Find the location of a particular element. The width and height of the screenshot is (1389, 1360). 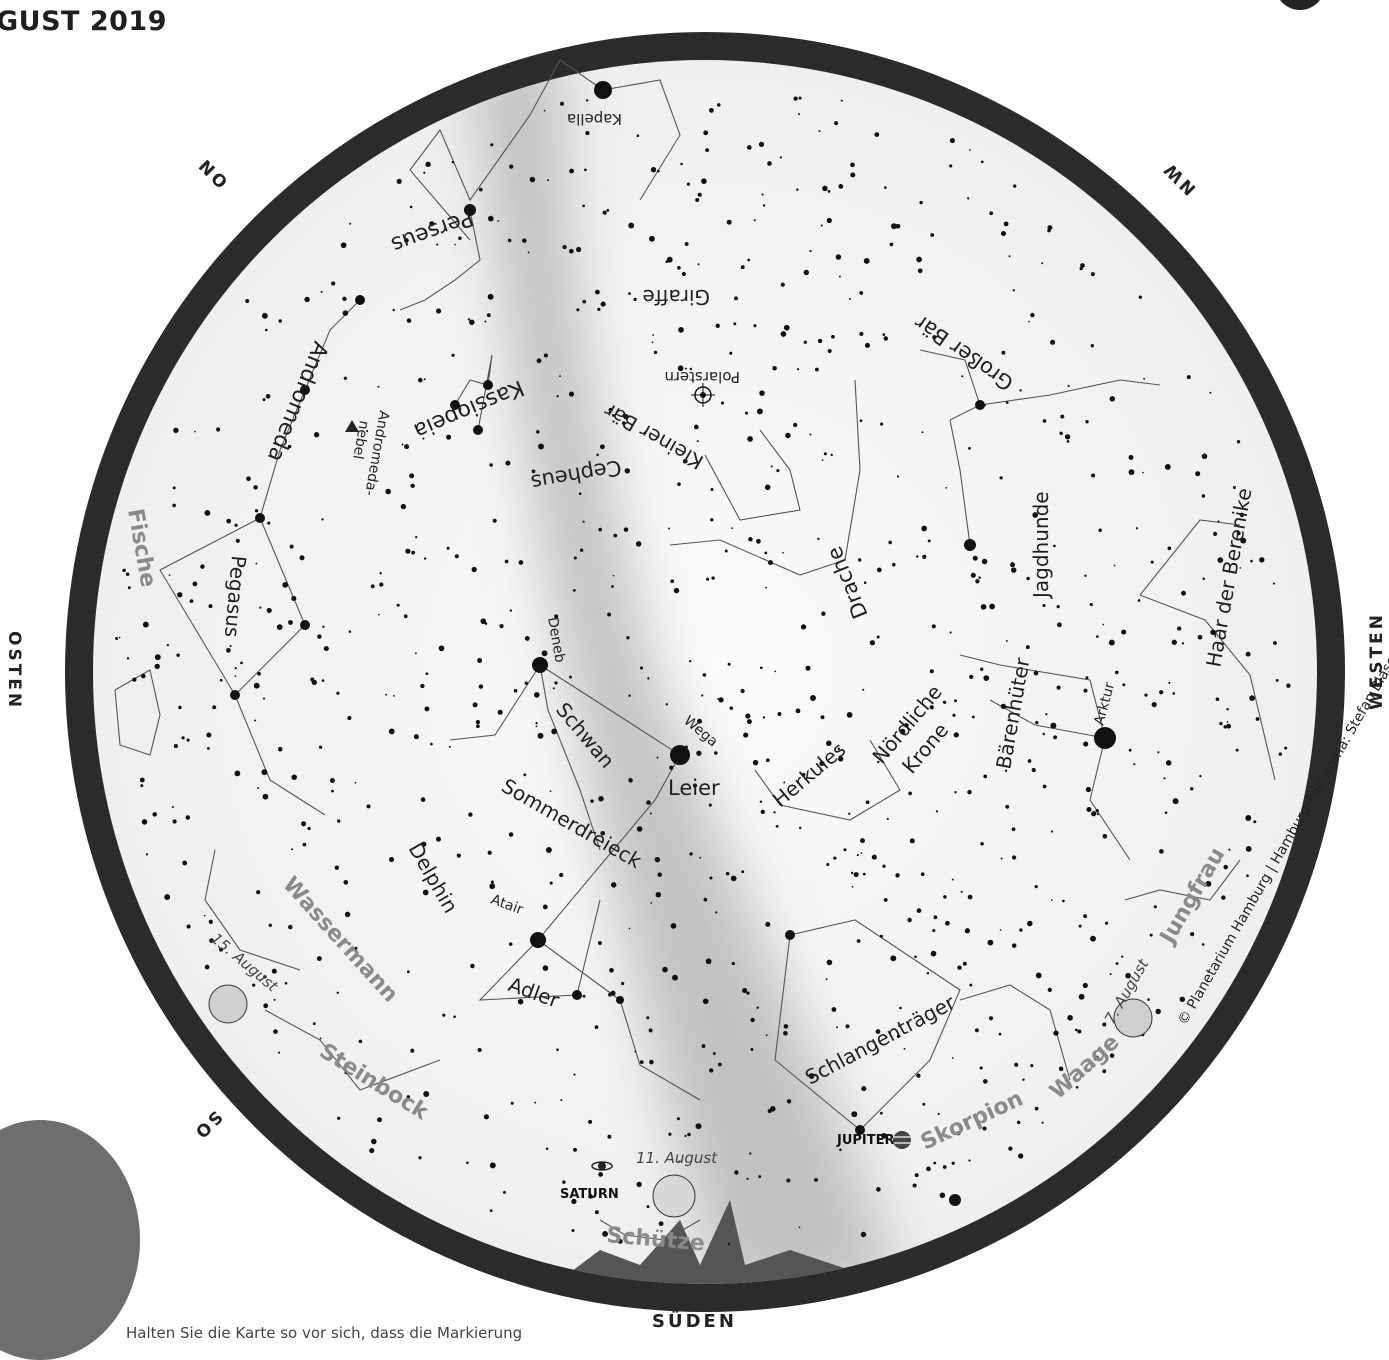

bright-star is located at coordinates (1105, 738).